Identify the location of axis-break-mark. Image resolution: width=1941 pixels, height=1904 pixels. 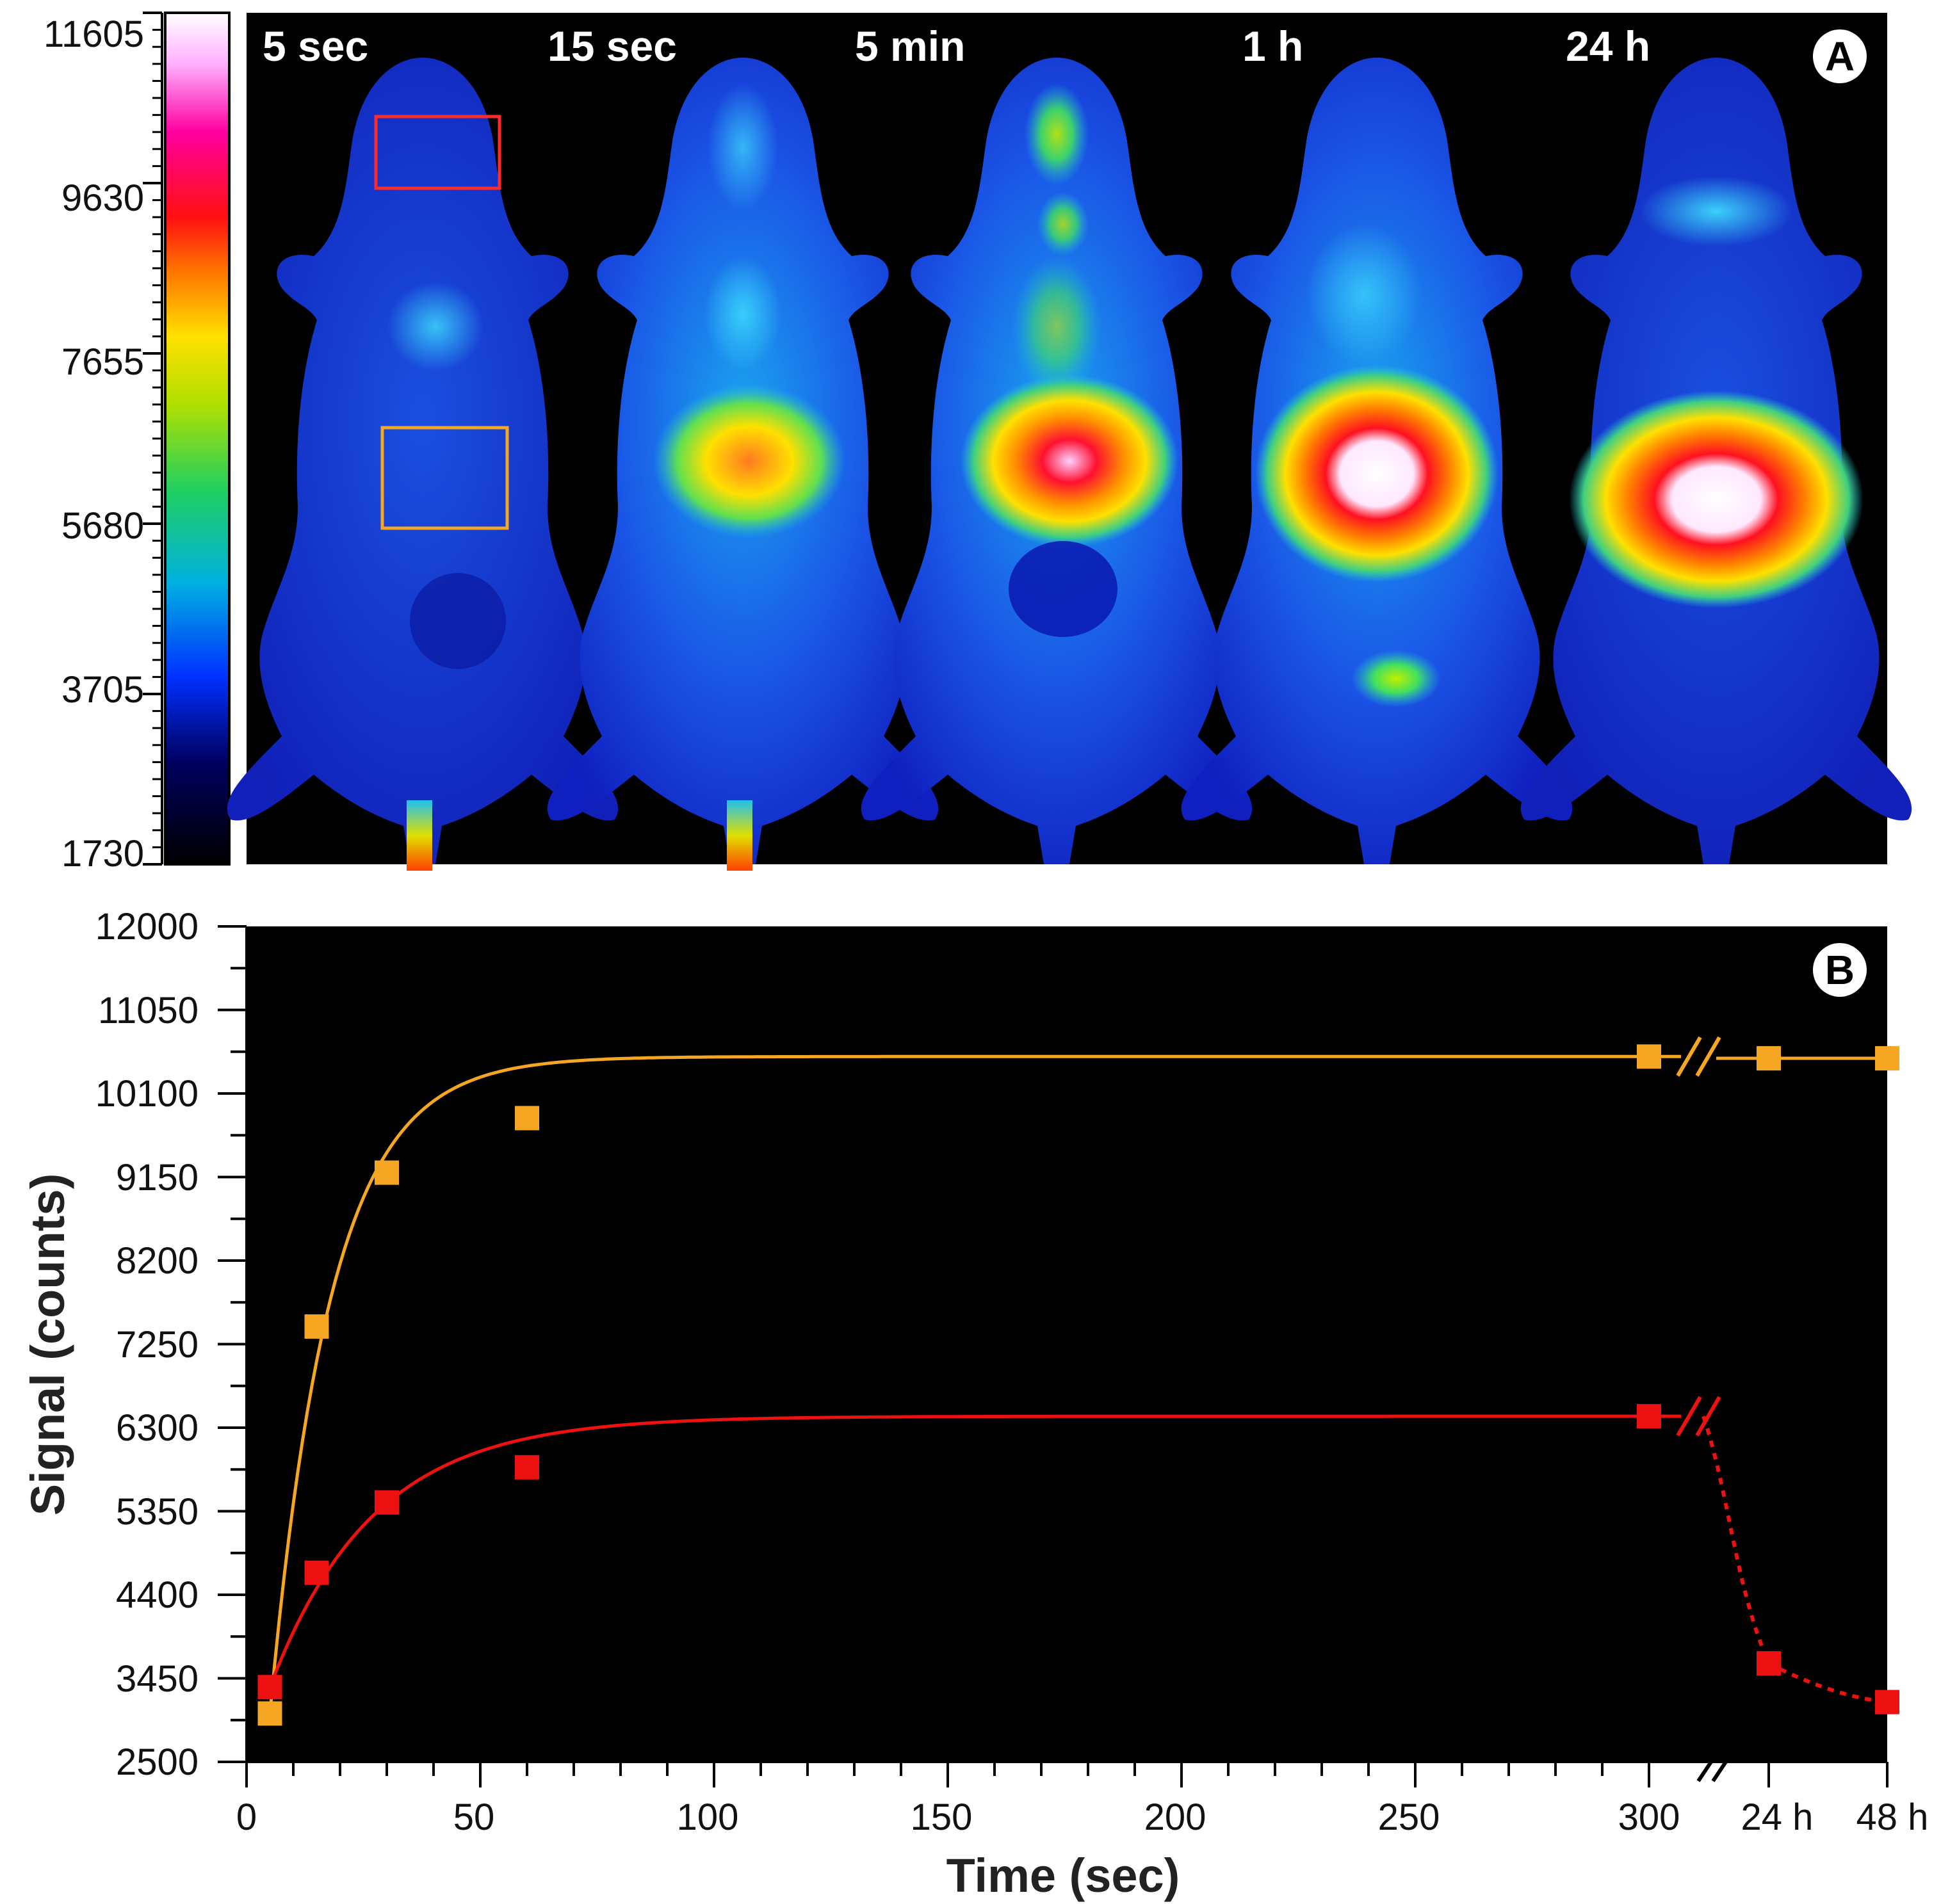
(1717, 1763).